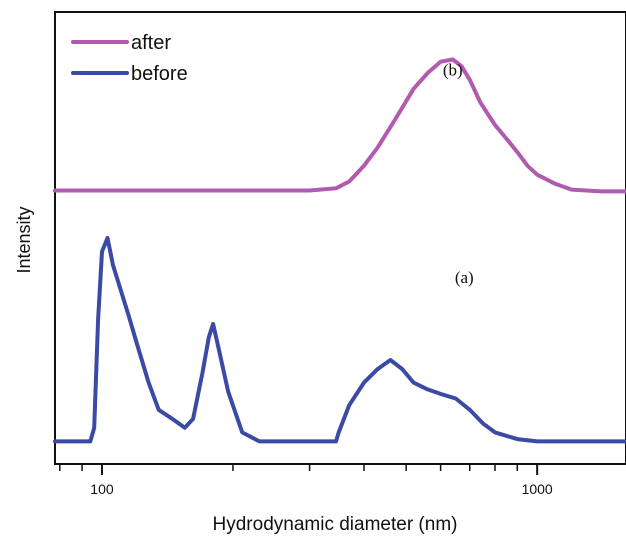  What do you see at coordinates (289, 467) in the screenshot?
I see `x-minor-ticks` at bounding box center [289, 467].